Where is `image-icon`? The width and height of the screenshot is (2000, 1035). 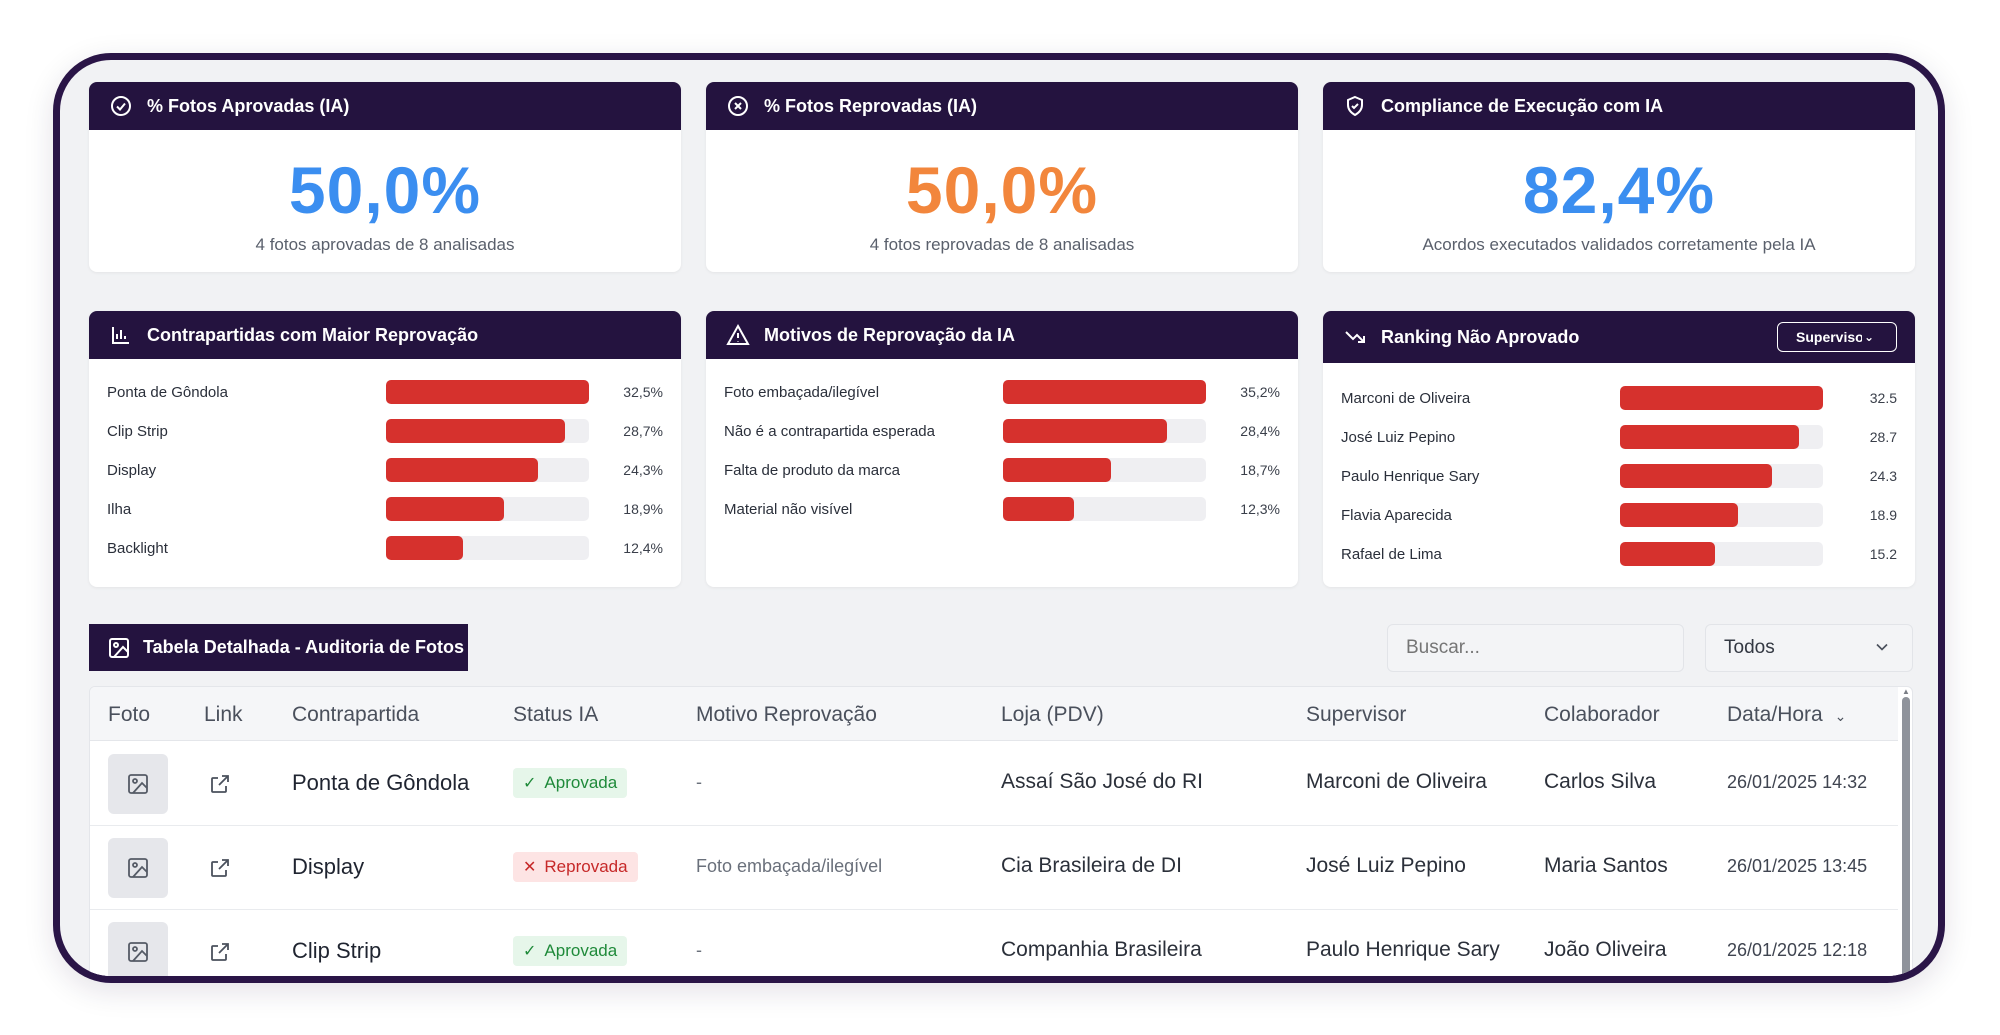 image-icon is located at coordinates (138, 868).